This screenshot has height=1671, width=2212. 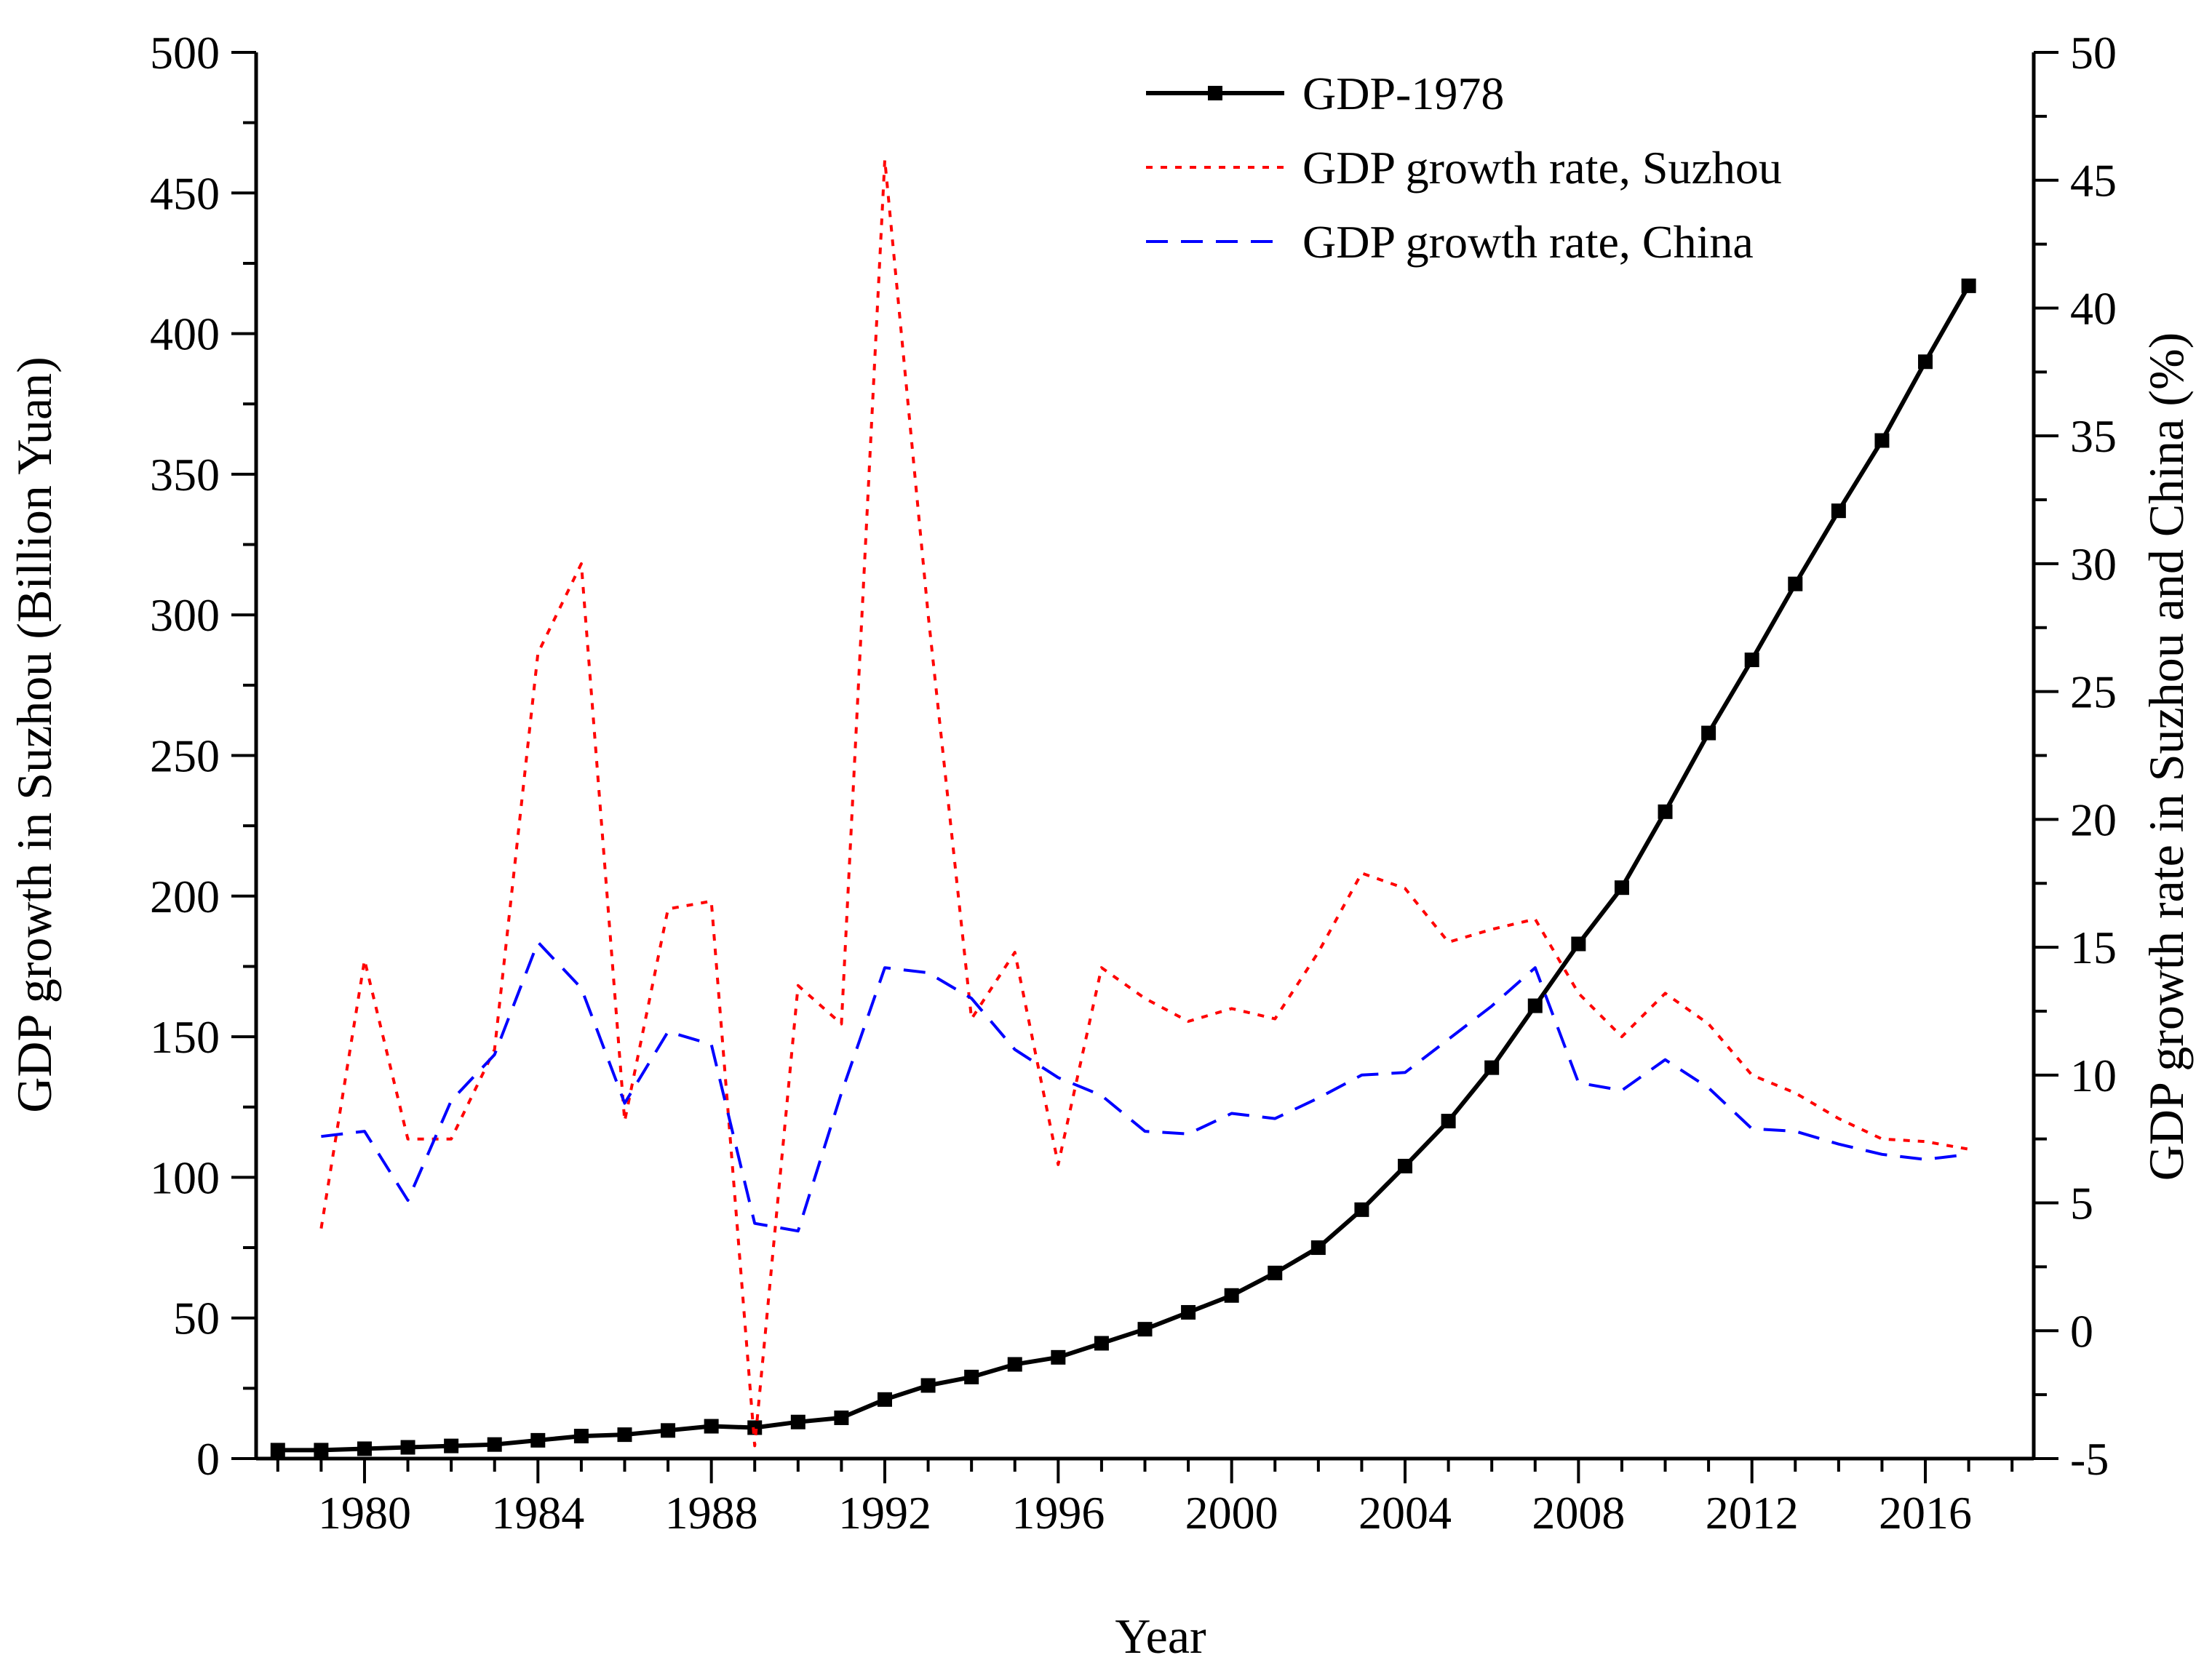 What do you see at coordinates (1160, 1636) in the screenshot?
I see `x-axis-title: Year` at bounding box center [1160, 1636].